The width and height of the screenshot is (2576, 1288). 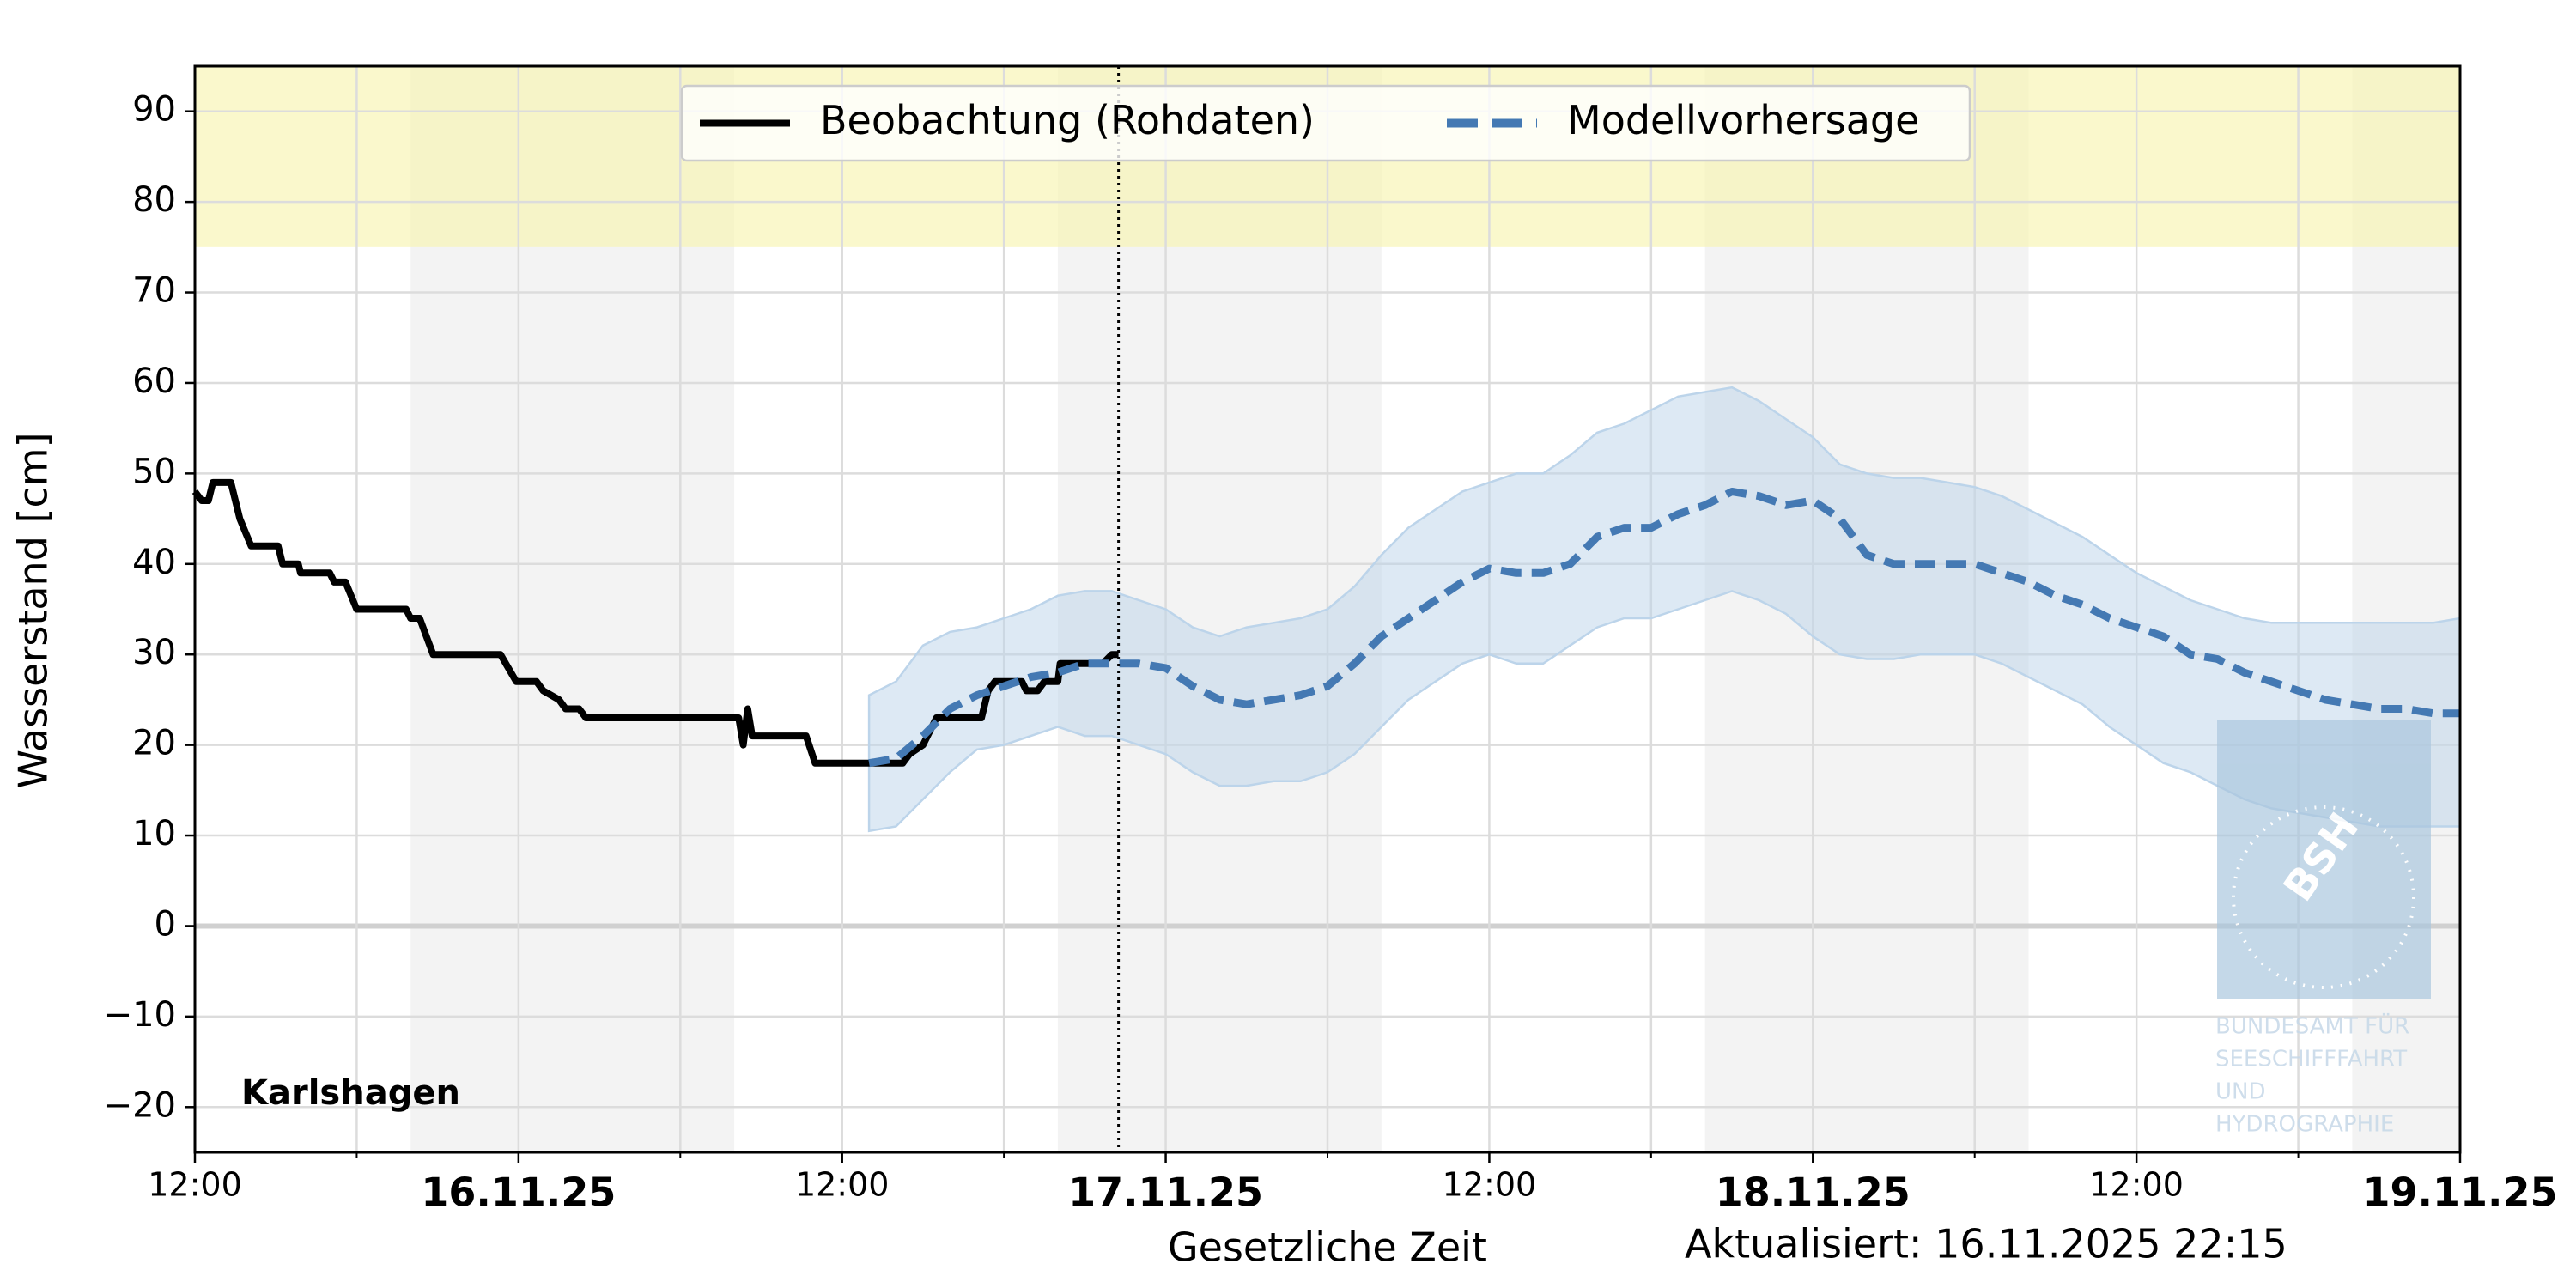 What do you see at coordinates (1743, 120) in the screenshot?
I see `legend-label: Modellvorhersage` at bounding box center [1743, 120].